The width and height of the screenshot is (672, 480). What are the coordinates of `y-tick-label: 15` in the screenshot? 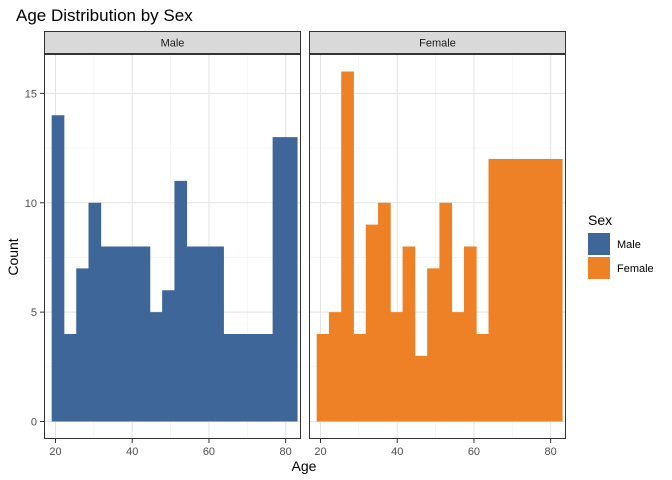 It's located at (31, 94).